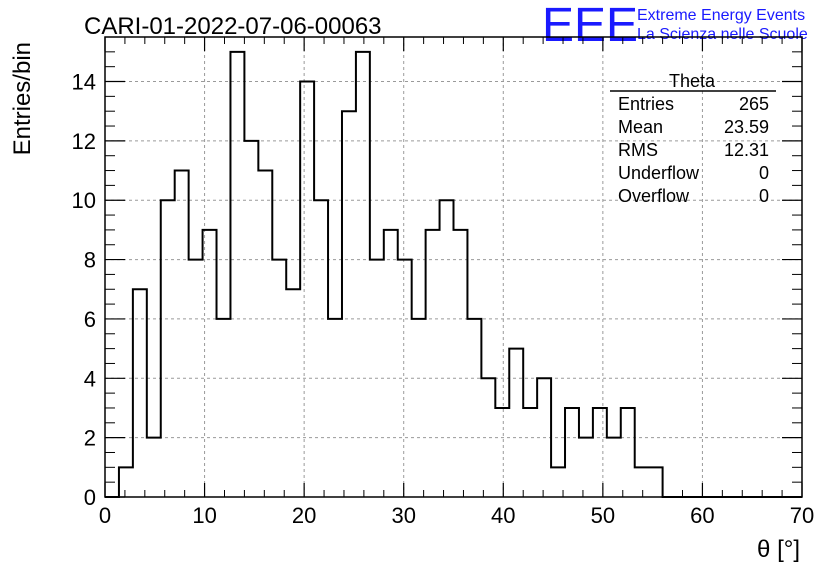 The image size is (836, 572). Describe the element at coordinates (105, 515) in the screenshot. I see `x-tick-label: 0` at that location.